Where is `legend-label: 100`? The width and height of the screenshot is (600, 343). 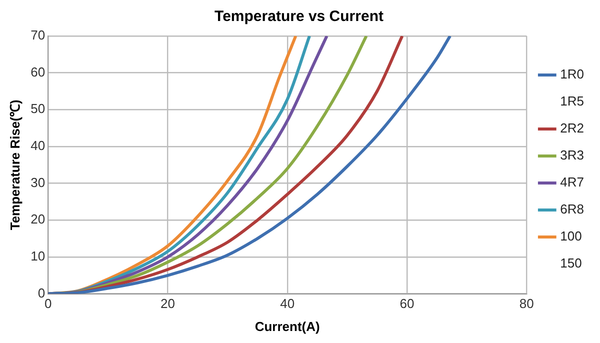
legend-label: 100 is located at coordinates (571, 236).